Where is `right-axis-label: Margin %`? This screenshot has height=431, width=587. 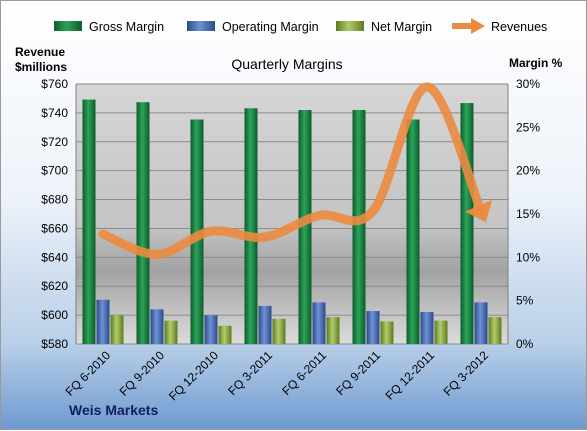
right-axis-label: Margin % is located at coordinates (536, 63).